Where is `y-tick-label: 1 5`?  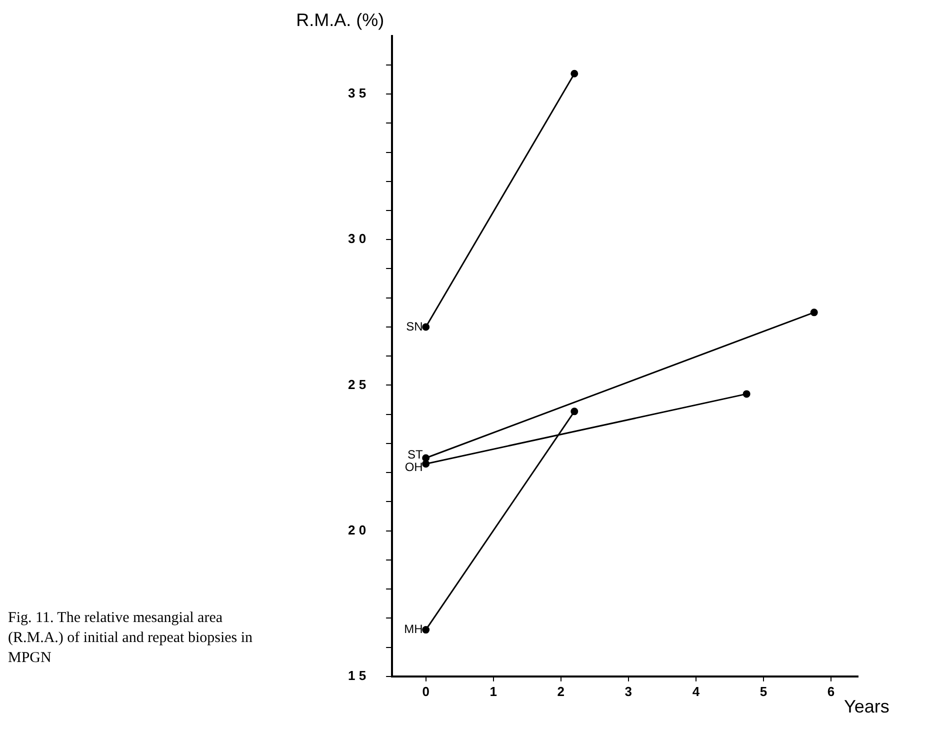
y-tick-label: 1 5 is located at coordinates (357, 675).